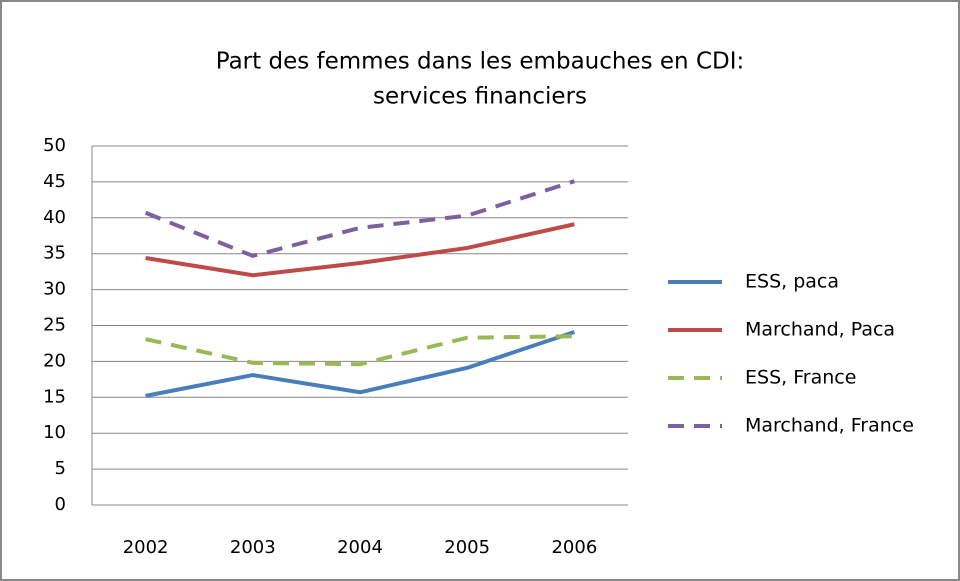 This screenshot has height=581, width=960. I want to click on legend-label: Marchand, Paca, so click(820, 330).